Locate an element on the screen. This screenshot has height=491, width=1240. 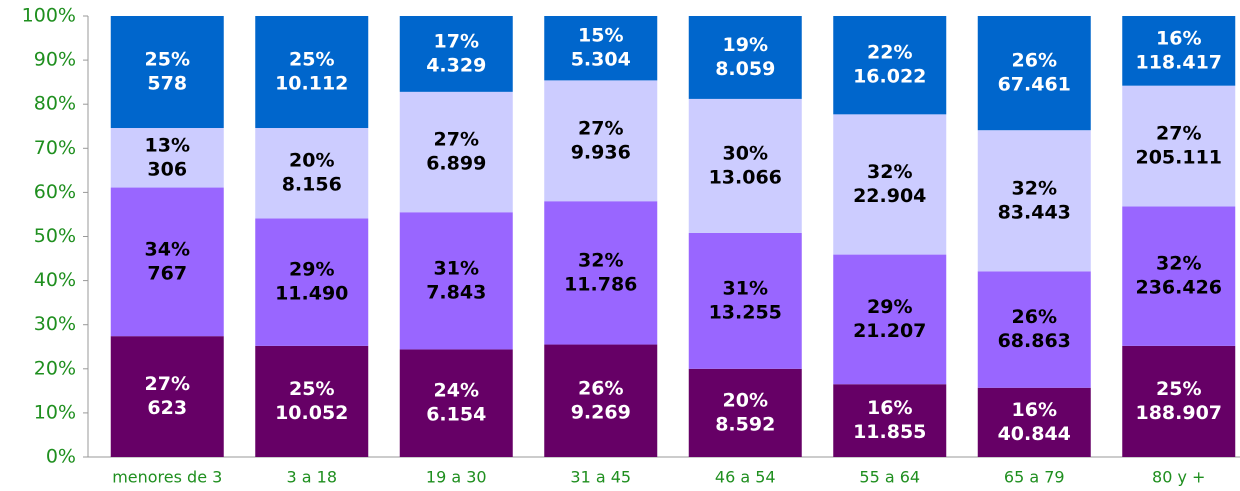
count-label: 5.304 is located at coordinates (601, 60).